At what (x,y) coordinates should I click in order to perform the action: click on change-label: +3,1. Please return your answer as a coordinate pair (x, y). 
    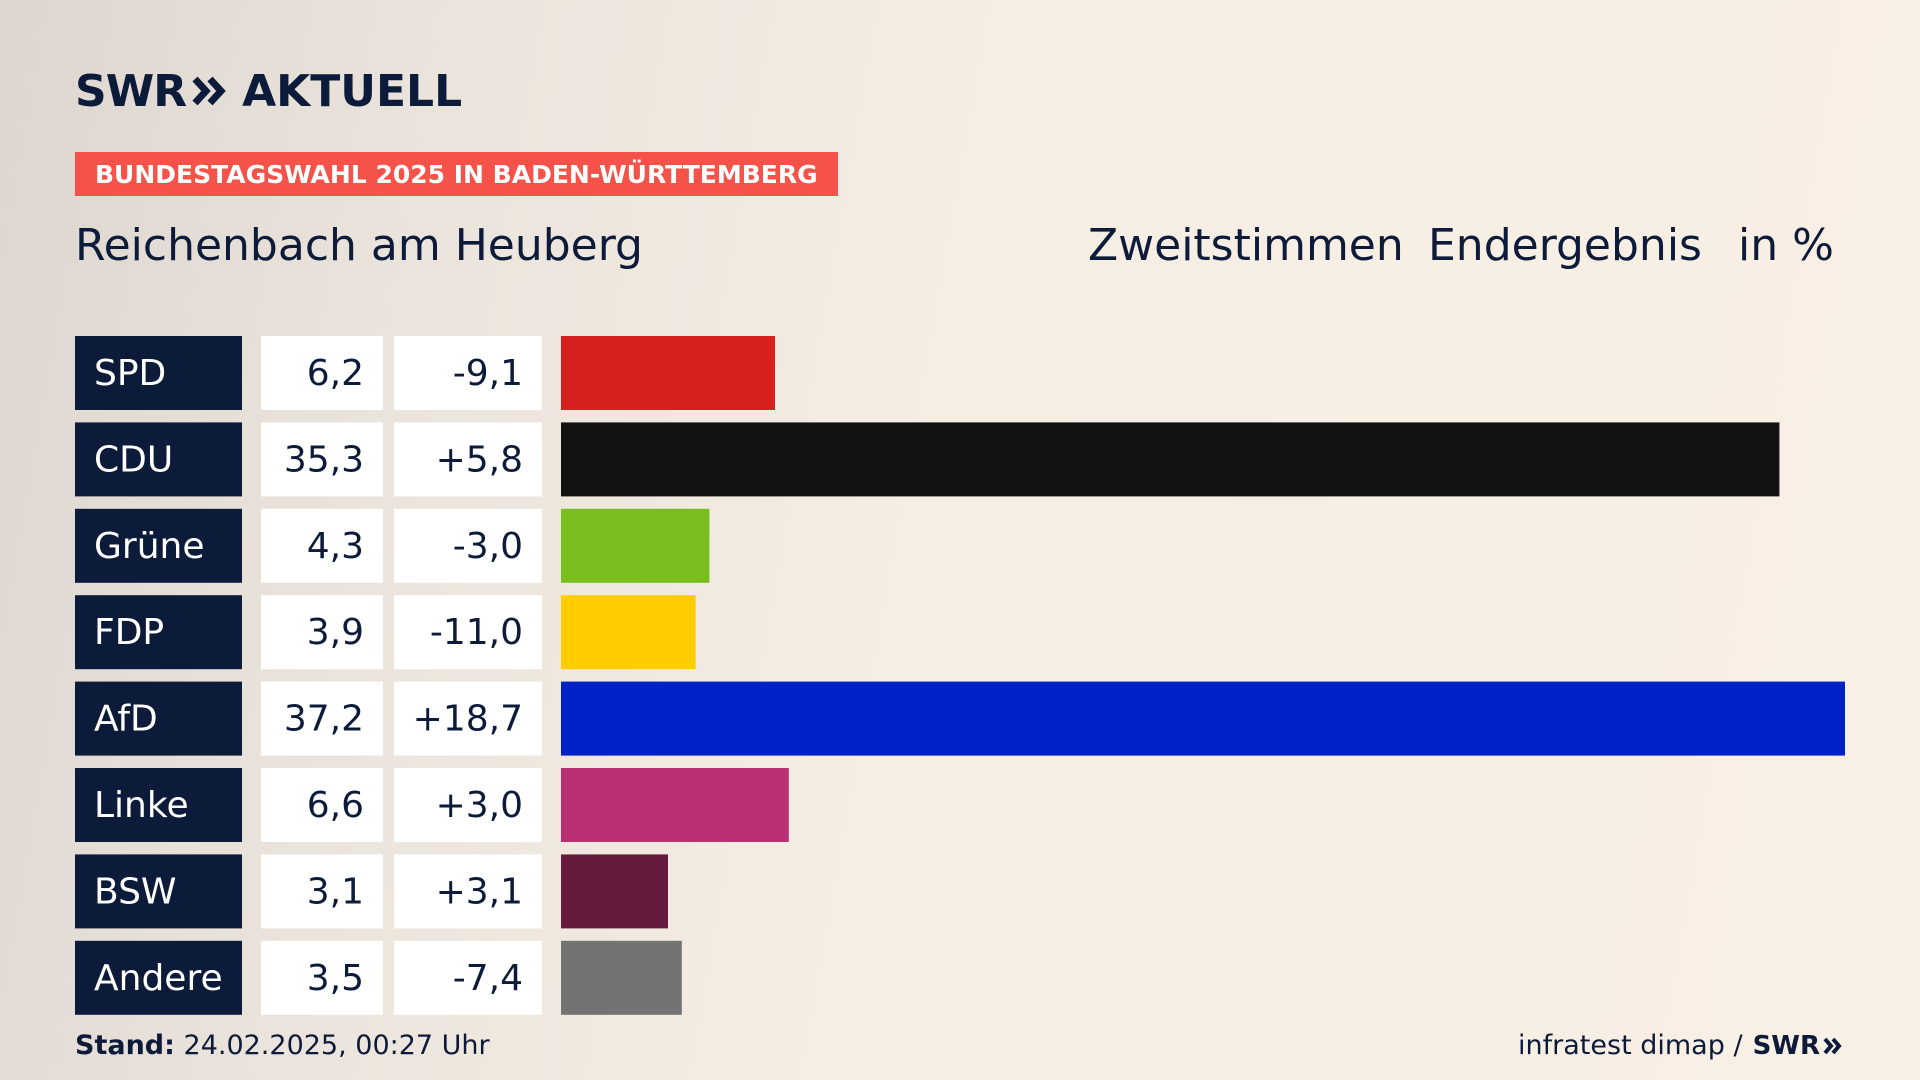
    Looking at the image, I should click on (479, 891).